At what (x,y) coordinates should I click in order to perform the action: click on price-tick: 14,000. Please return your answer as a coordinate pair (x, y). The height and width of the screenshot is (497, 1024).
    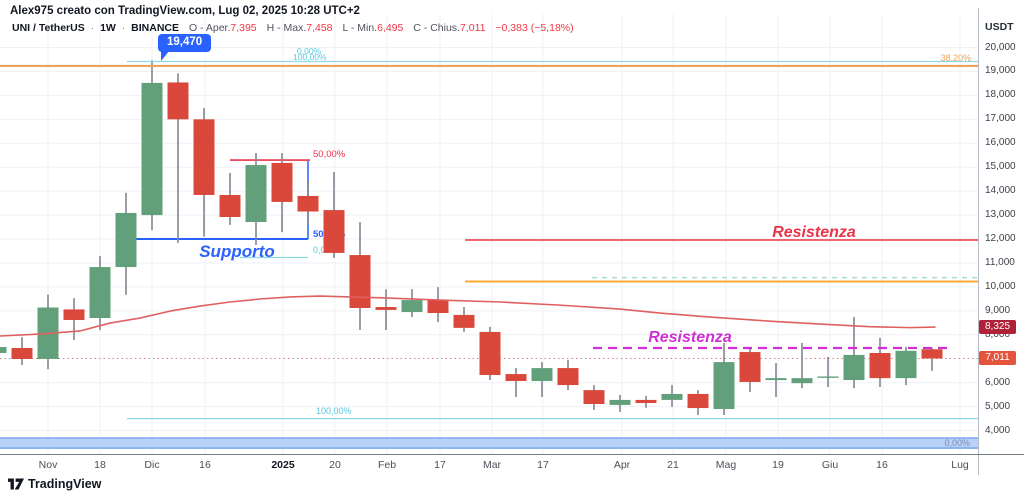
    Looking at the image, I should click on (1000, 191).